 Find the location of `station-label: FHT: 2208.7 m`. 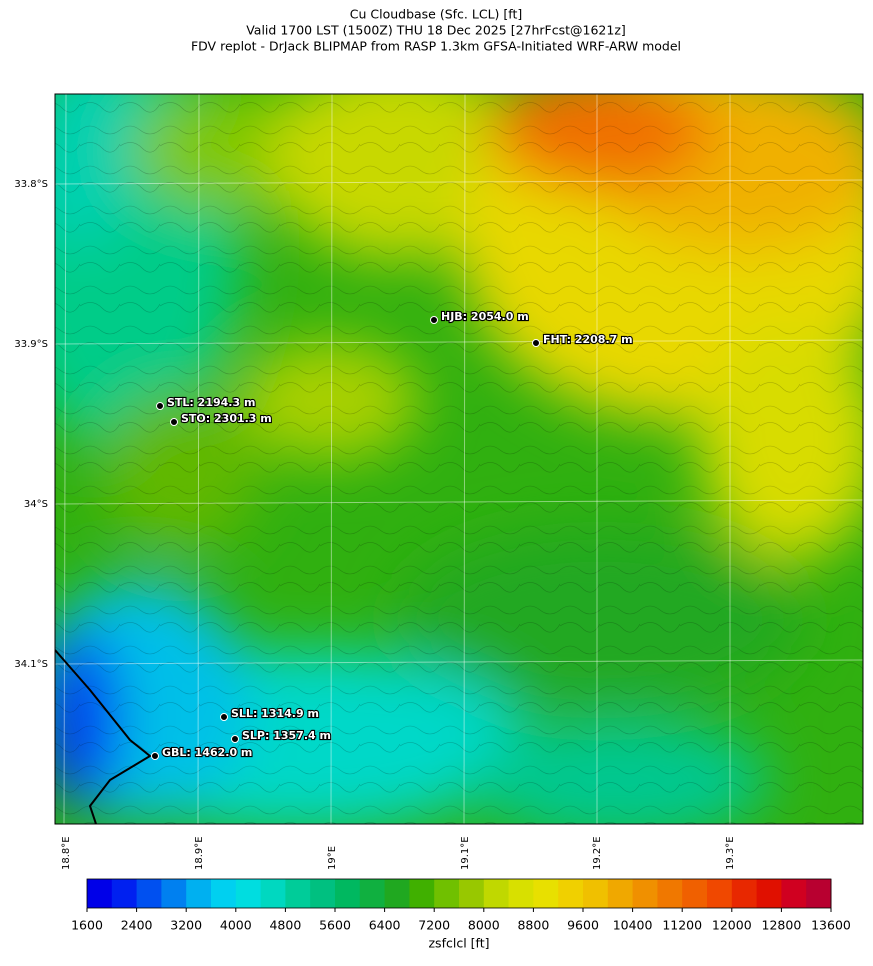

station-label: FHT: 2208.7 m is located at coordinates (588, 339).